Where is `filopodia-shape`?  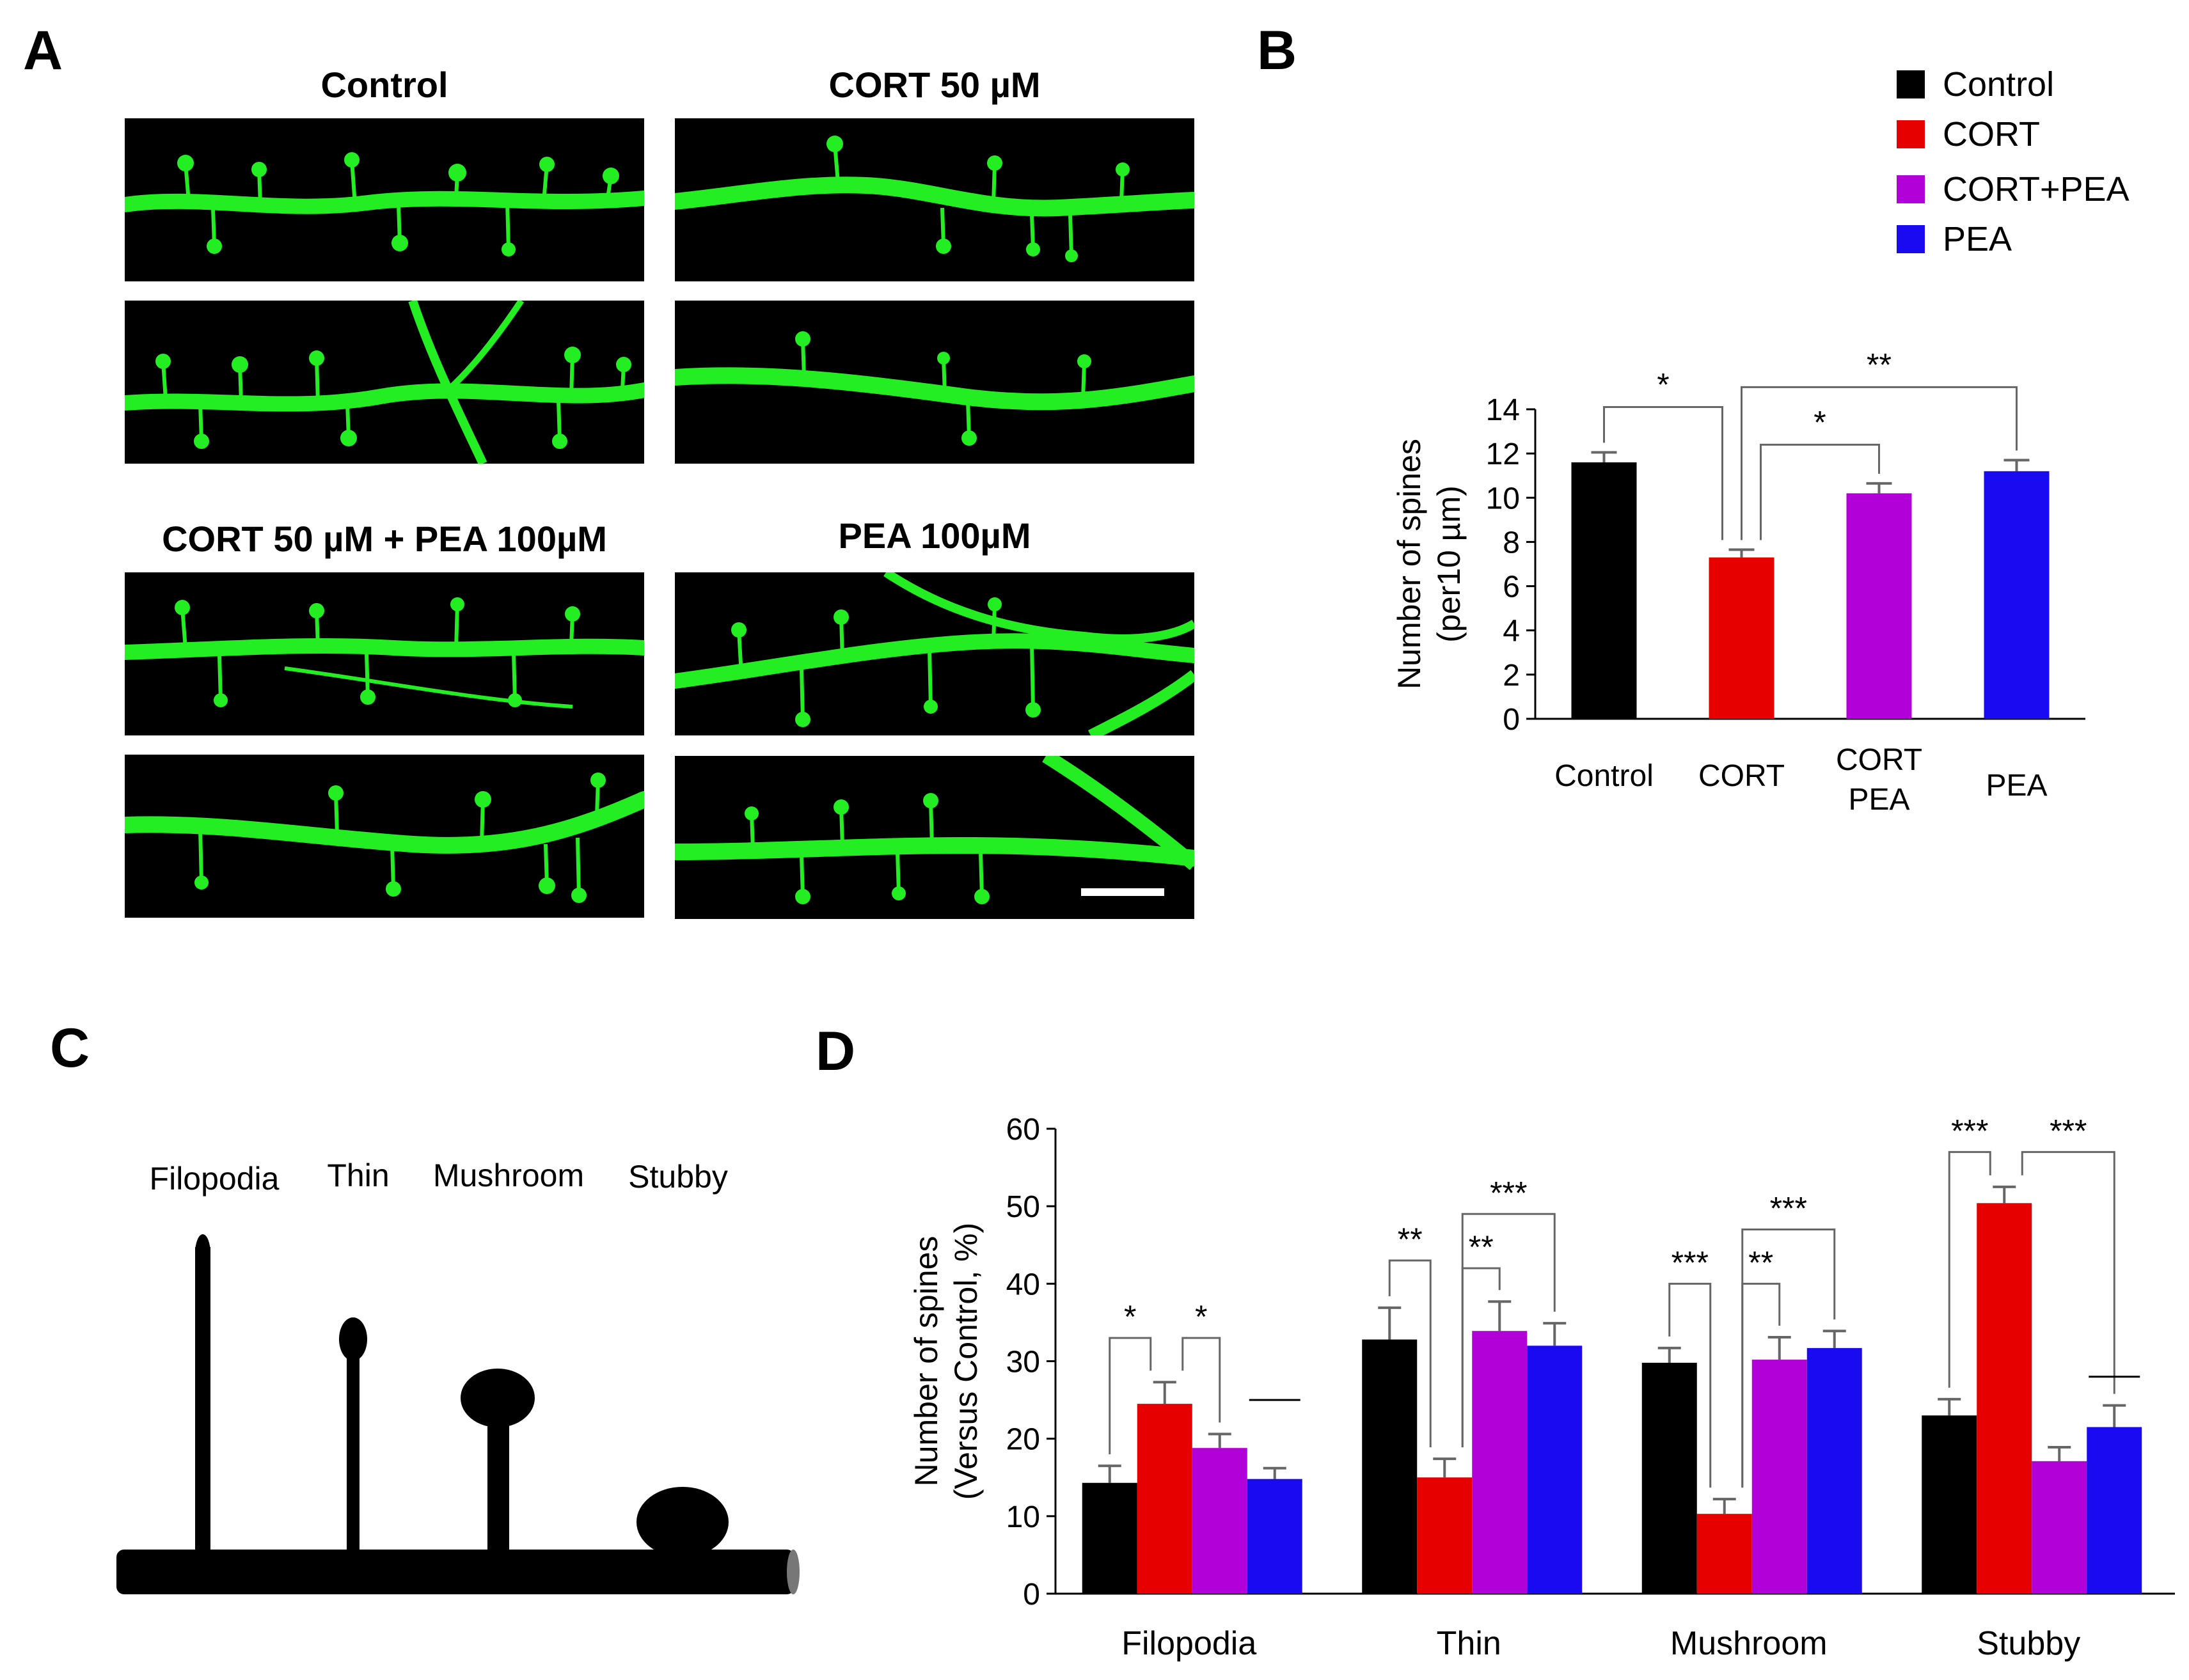
filopodia-shape is located at coordinates (202, 1400).